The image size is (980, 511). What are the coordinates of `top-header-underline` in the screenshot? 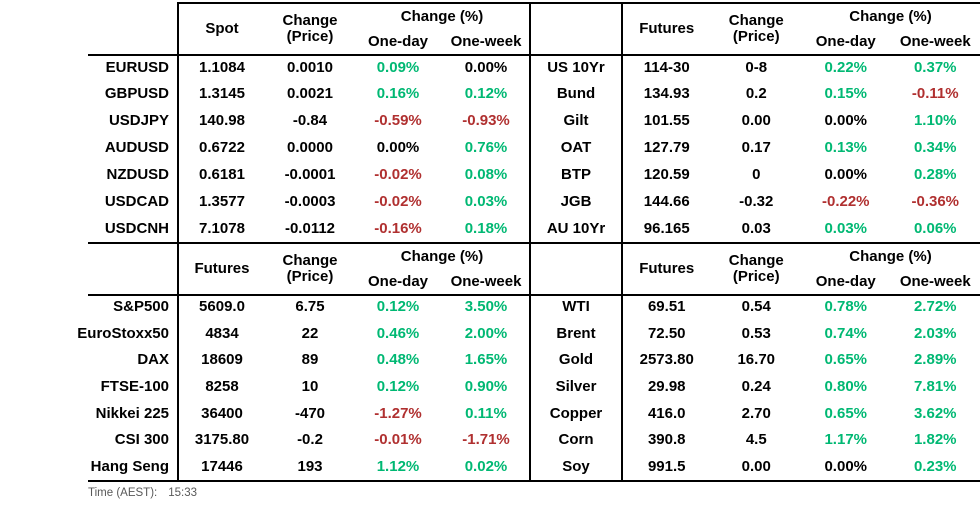 It's located at (534, 55).